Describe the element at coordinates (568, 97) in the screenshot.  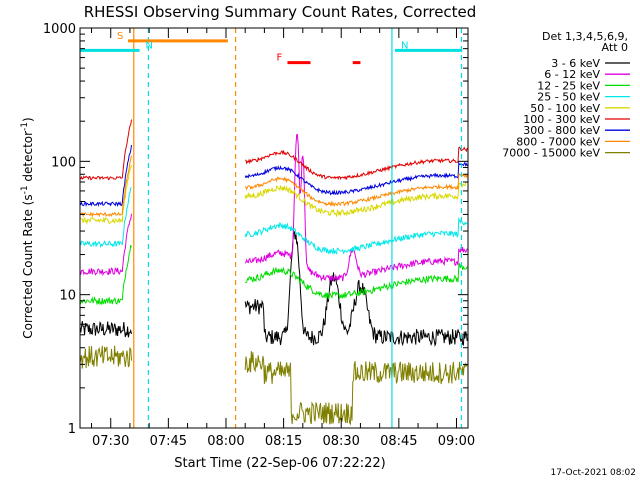
I see `legend-label: 25 - 50 keV` at that location.